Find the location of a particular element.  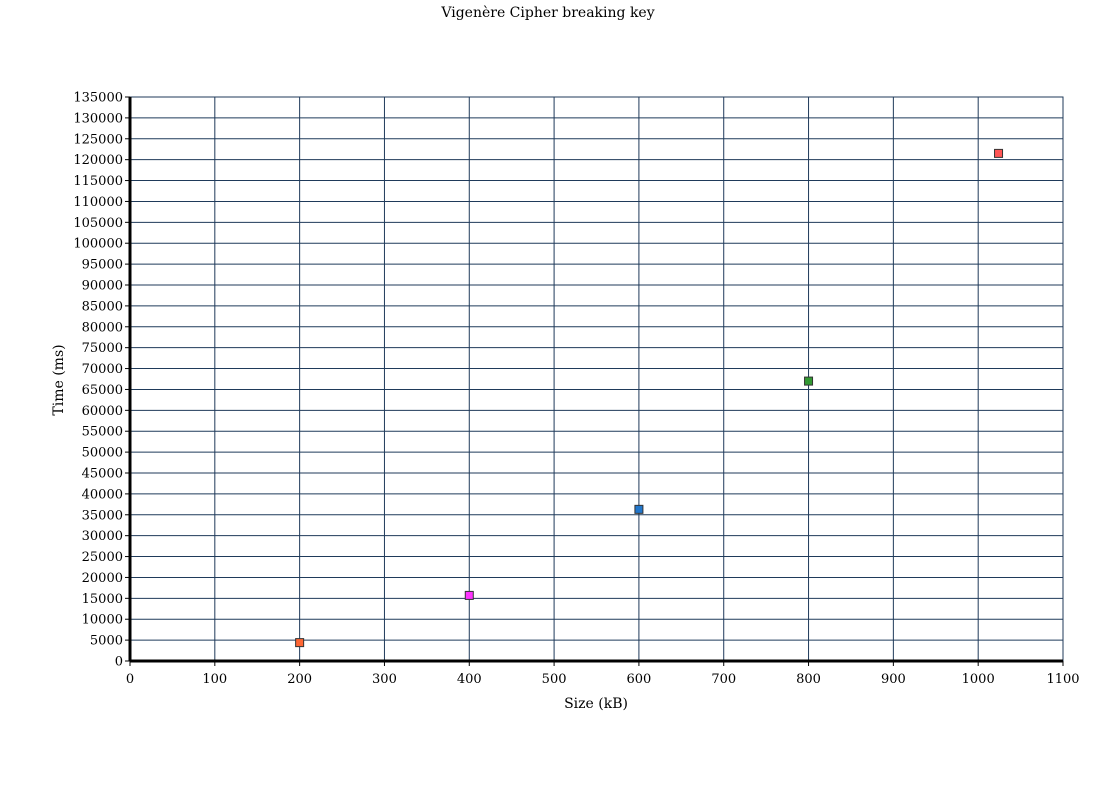

y-tick-label: 55000 is located at coordinates (102, 432).